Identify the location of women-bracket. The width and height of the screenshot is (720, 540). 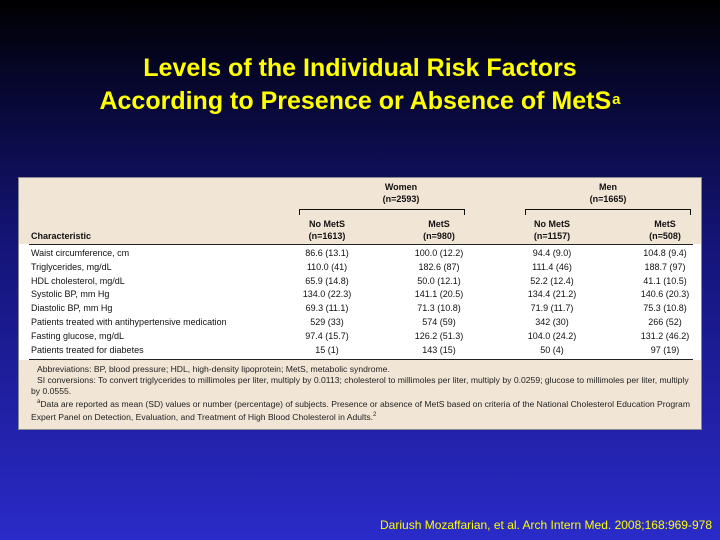
(382, 212).